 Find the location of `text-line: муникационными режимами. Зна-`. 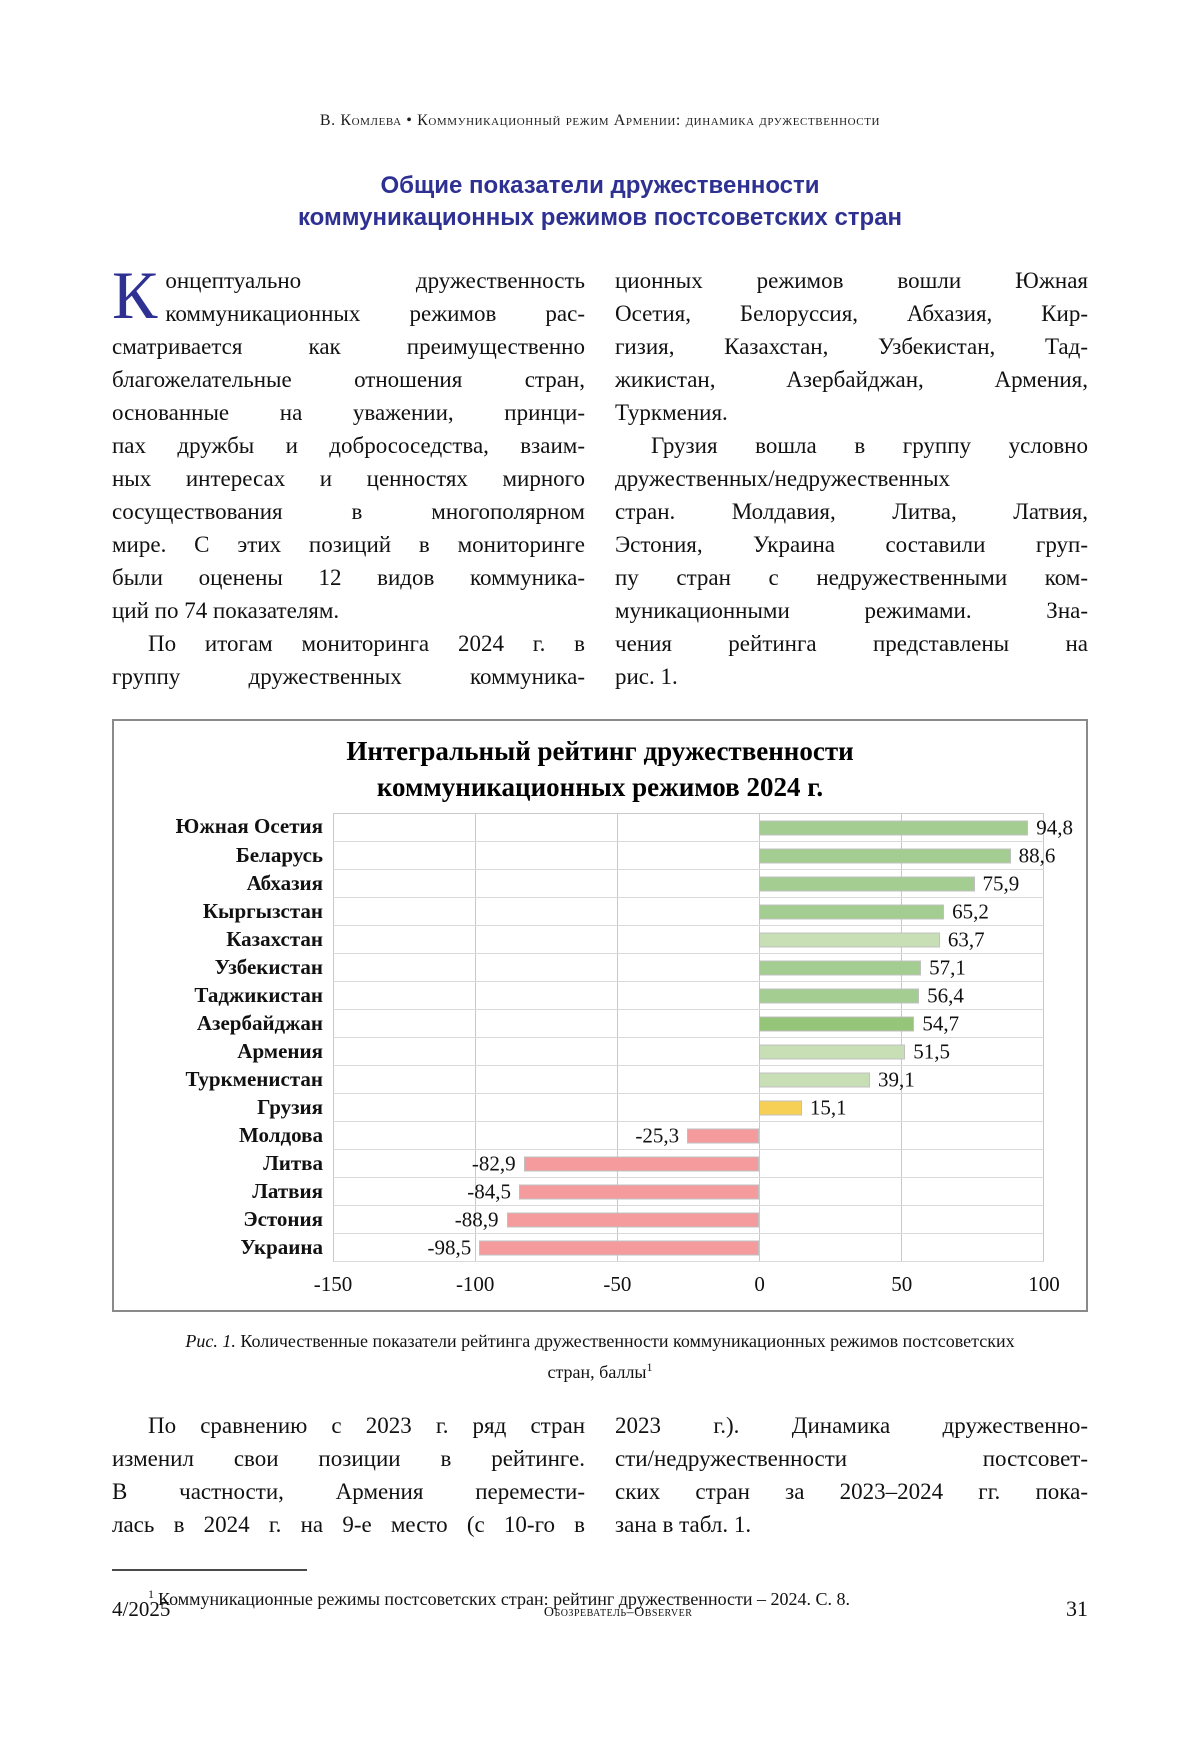

text-line: муникационными режимами. Зна- is located at coordinates (851, 610).